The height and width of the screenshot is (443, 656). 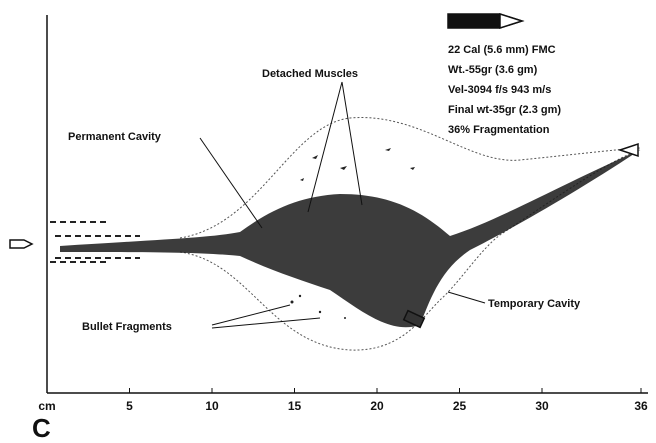 What do you see at coordinates (504, 110) in the screenshot?
I see `spec-line: Final wt-35gr (2.3 gm)` at bounding box center [504, 110].